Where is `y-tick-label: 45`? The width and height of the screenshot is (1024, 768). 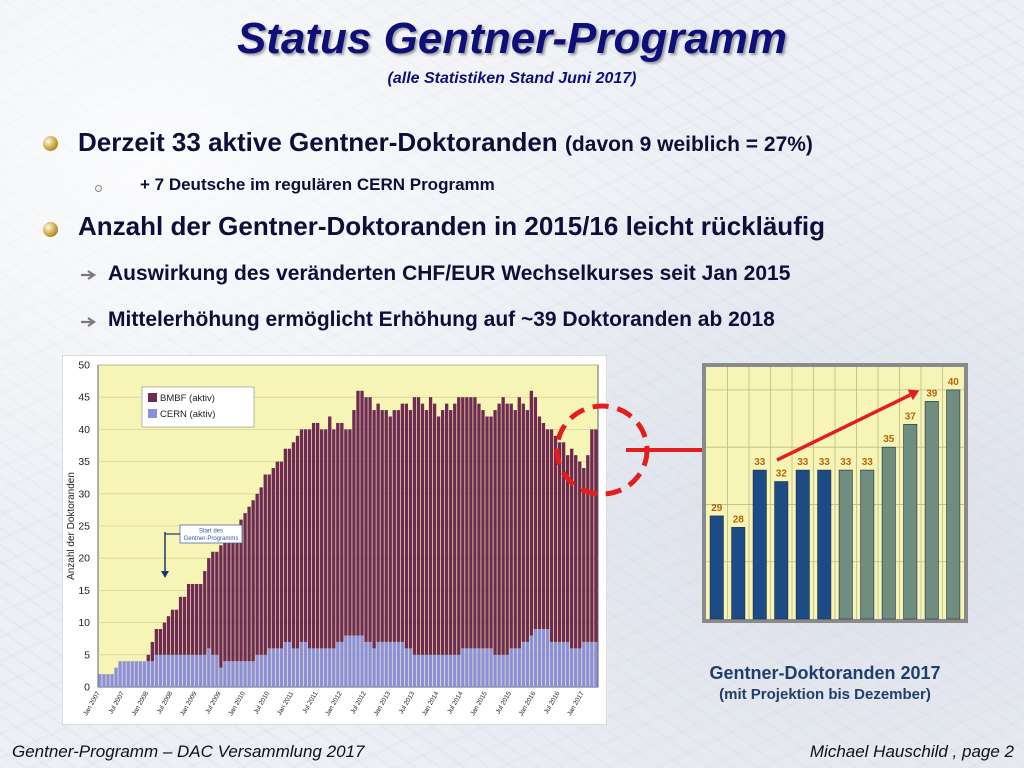
y-tick-label: 45 is located at coordinates (84, 398).